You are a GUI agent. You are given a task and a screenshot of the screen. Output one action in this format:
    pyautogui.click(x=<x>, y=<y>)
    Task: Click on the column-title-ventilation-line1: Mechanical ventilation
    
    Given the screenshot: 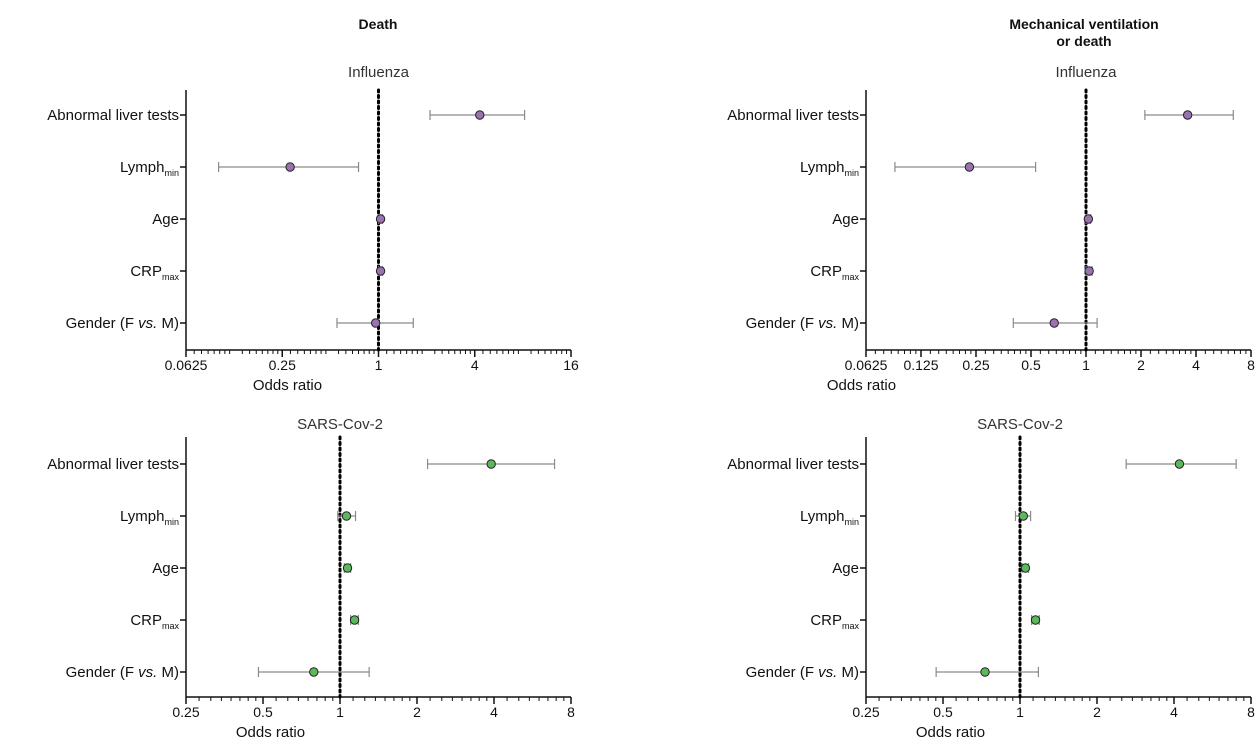 What is the action you would take?
    pyautogui.click(x=1083, y=24)
    